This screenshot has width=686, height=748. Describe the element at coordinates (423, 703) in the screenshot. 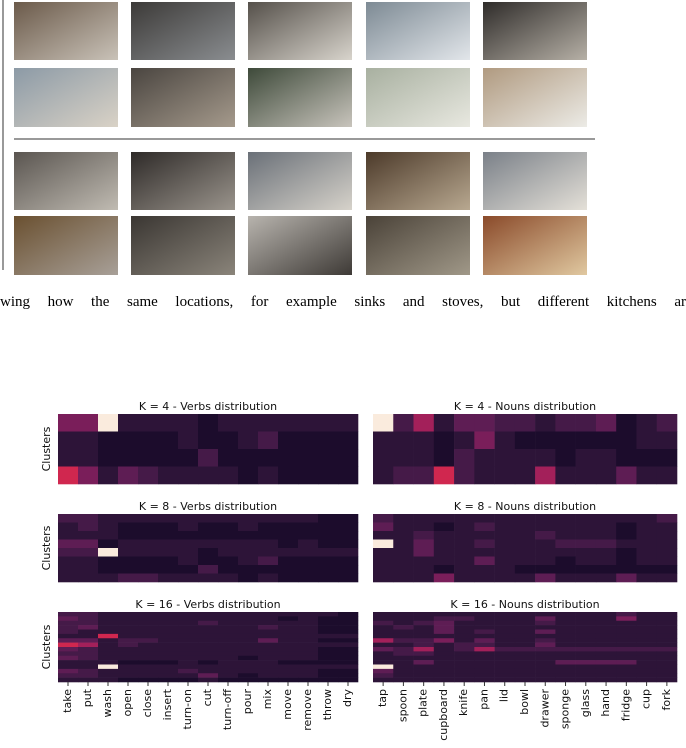

I see `x-tick-label: plate` at that location.